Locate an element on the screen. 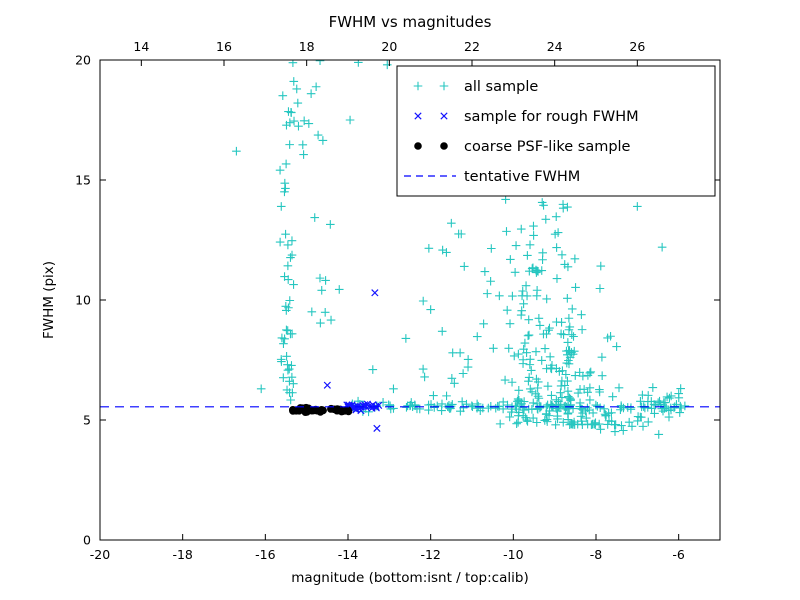 The width and height of the screenshot is (800, 600). tick-label: 26 is located at coordinates (637, 46).